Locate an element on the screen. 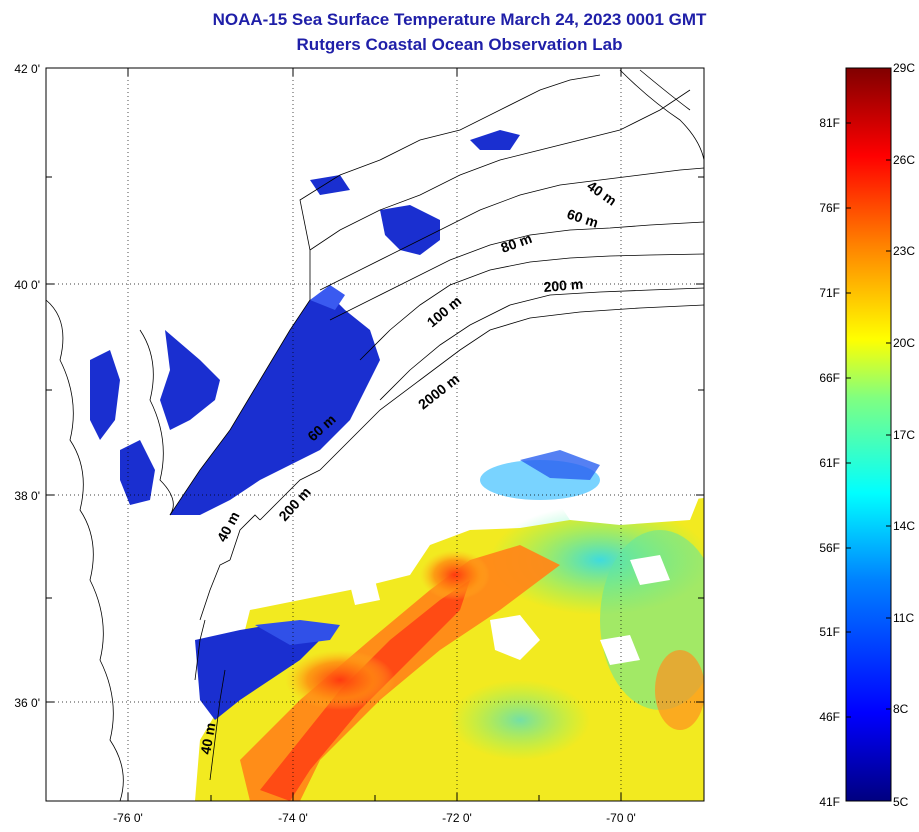 This screenshot has height=832, width=919. lat-tick-label: 36 0' is located at coordinates (27, 703).